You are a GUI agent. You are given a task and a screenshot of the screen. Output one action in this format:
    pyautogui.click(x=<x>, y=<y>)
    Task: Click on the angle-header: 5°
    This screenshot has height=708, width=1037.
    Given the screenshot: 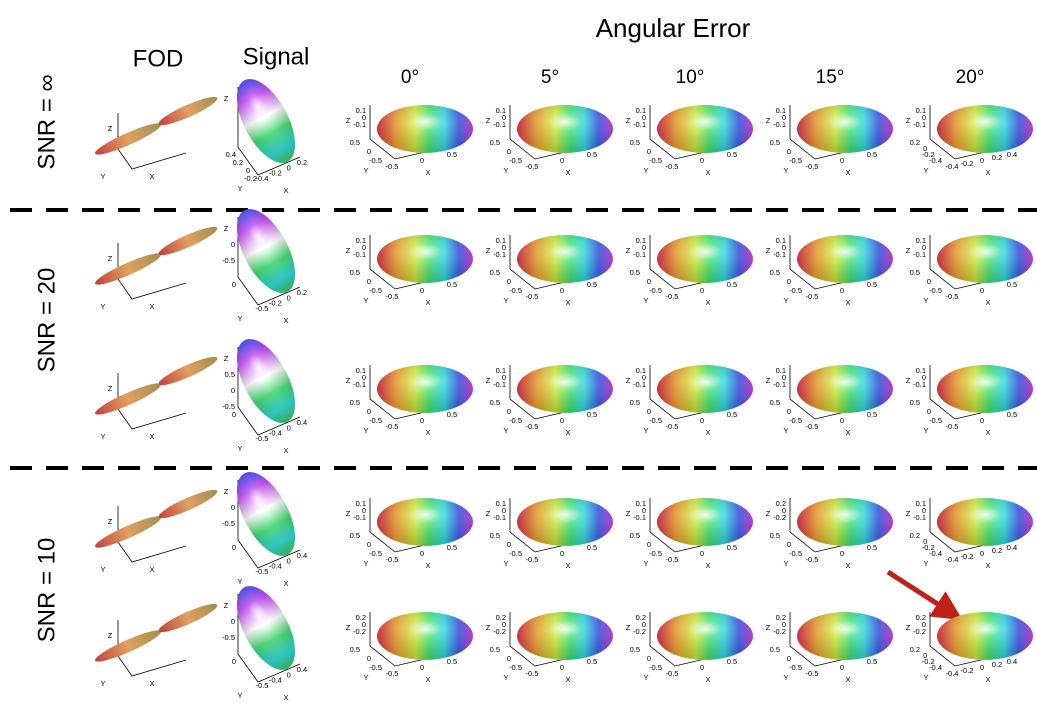 What is the action you would take?
    pyautogui.click(x=550, y=77)
    